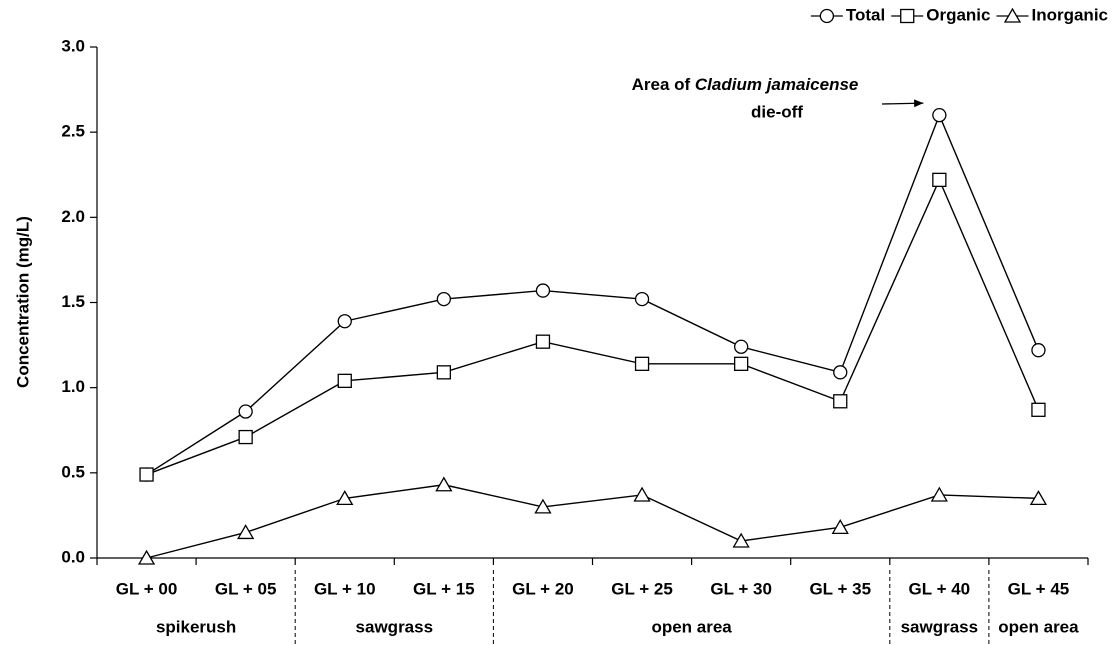  Describe the element at coordinates (246, 588) in the screenshot. I see `x-tick-label: GL + 05` at that location.